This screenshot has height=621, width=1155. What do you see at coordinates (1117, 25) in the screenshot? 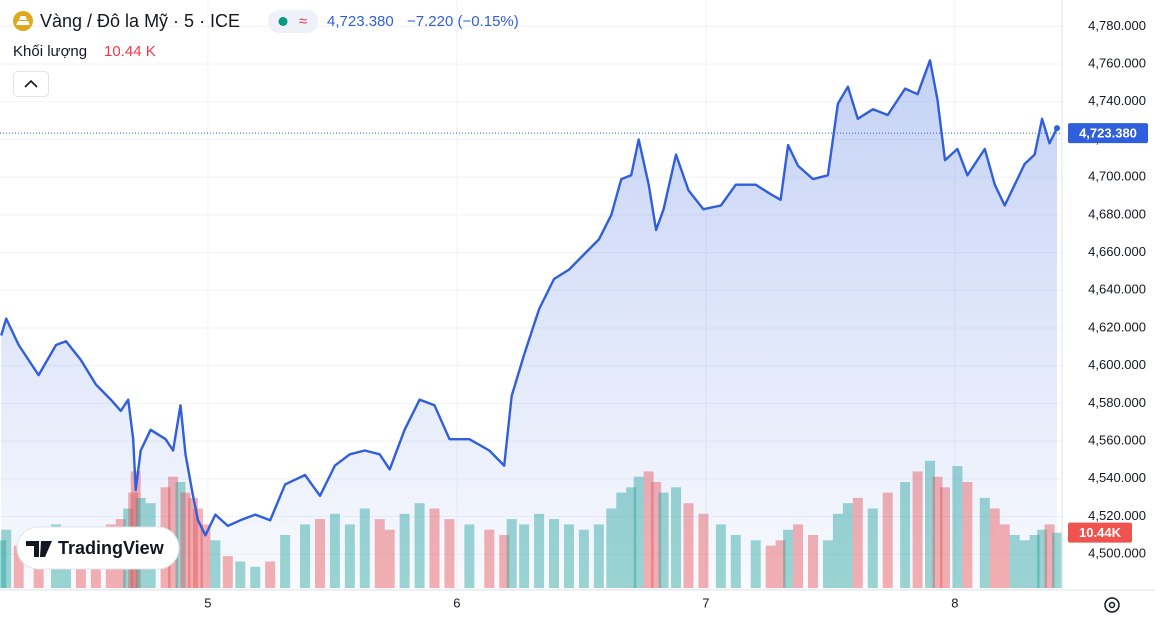
I see `y-tick-label: 4,780.000` at bounding box center [1117, 25].